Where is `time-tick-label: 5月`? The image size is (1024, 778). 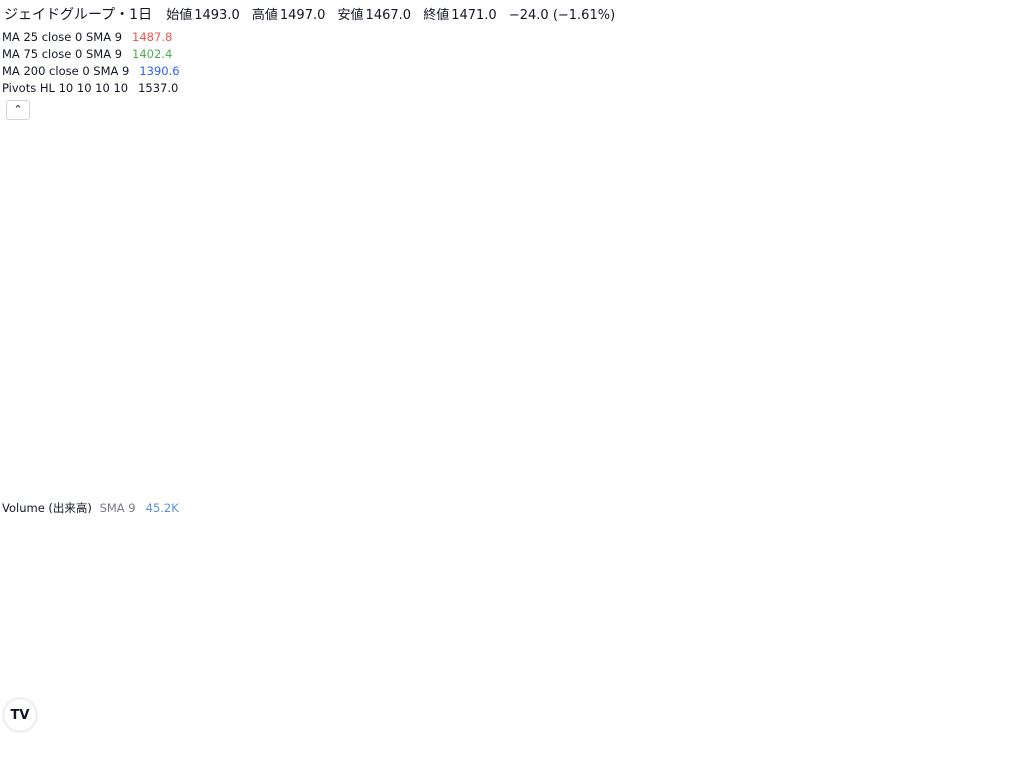
time-tick-label: 5月 is located at coordinates (504, 753).